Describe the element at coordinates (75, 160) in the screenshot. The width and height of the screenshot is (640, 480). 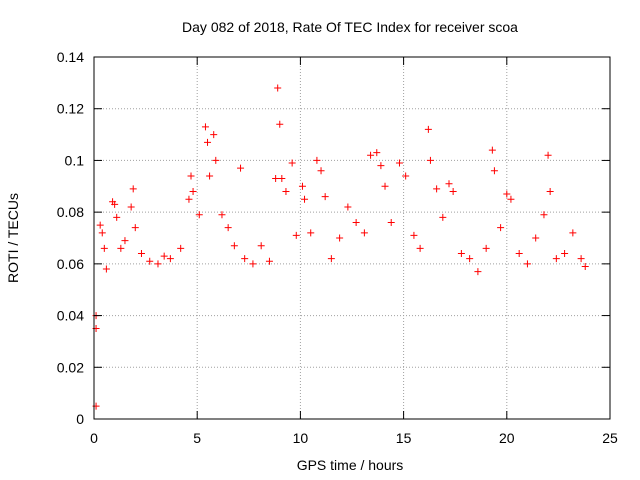
I see `y-tick-label: 0.1` at that location.